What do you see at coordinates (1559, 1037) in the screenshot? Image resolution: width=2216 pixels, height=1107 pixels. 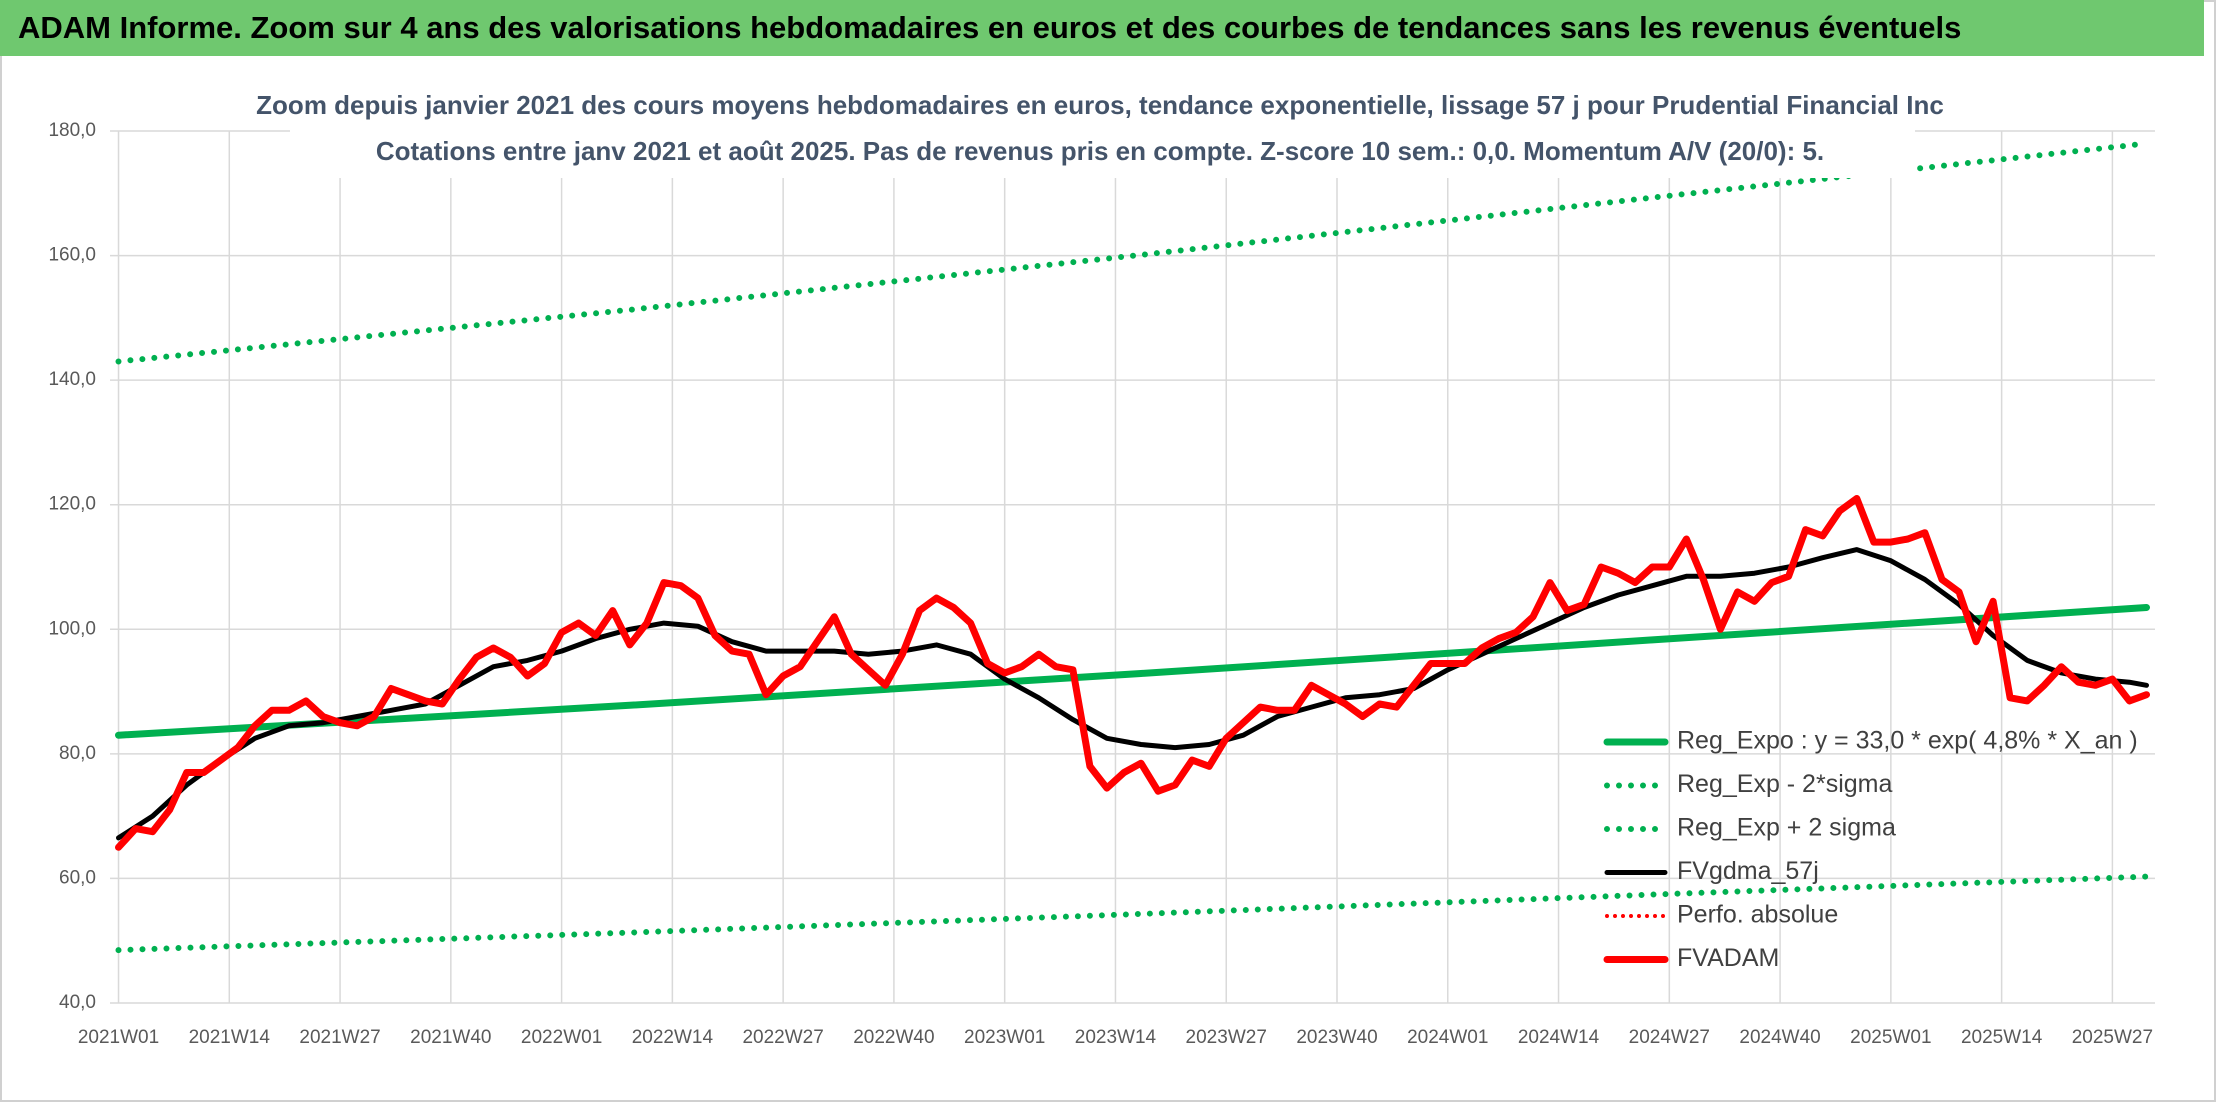 I see `x-tick-label: 2024W14` at bounding box center [1559, 1037].